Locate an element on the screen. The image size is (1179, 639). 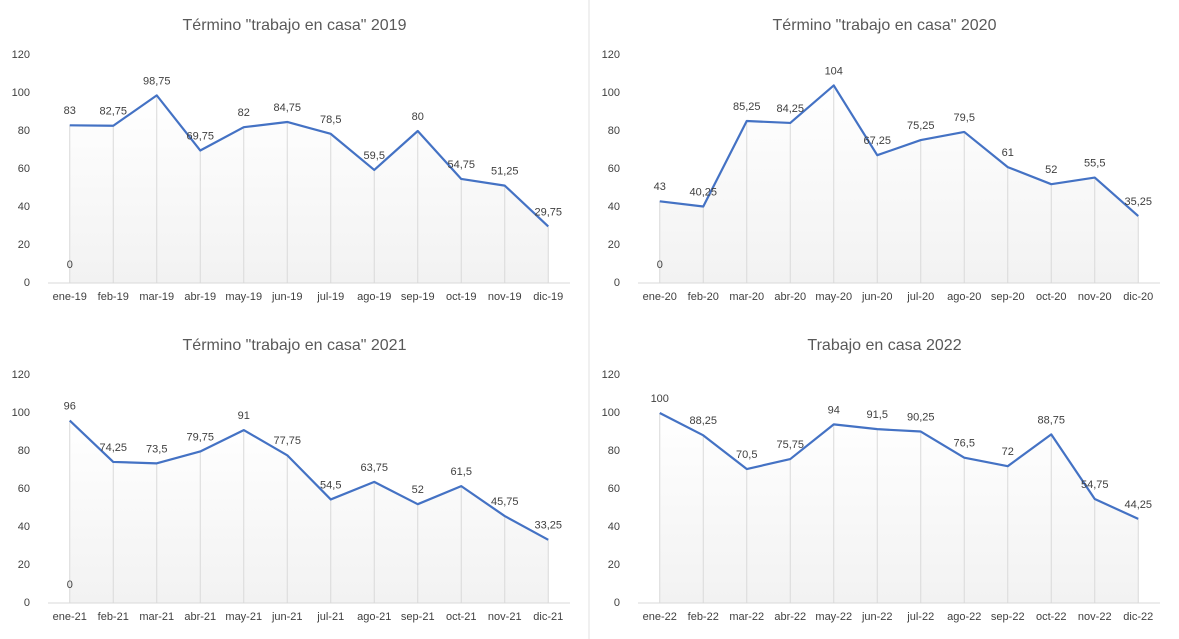
x-tick-label: ago-20 is located at coordinates (964, 297).